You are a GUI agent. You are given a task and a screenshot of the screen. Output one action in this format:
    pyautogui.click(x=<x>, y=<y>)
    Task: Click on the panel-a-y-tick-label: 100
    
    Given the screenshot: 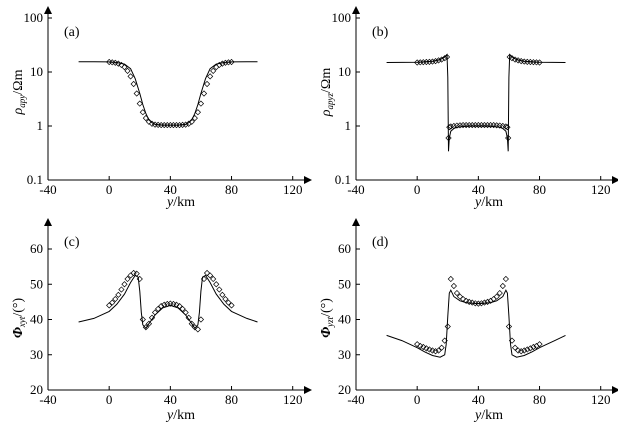 What is the action you would take?
    pyautogui.click(x=34, y=17)
    